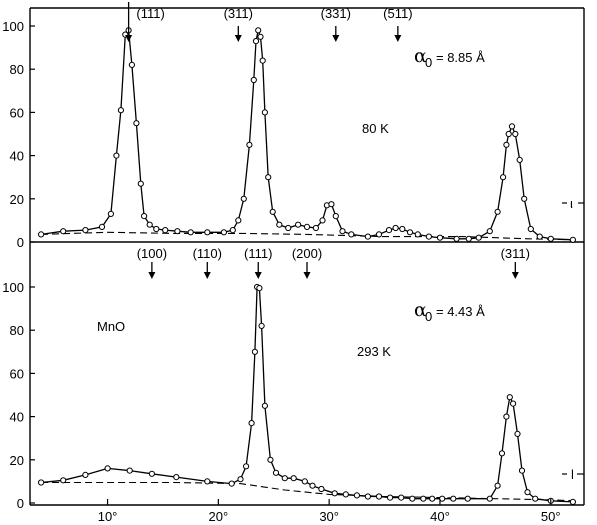 The height and width of the screenshot is (525, 597). What do you see at coordinates (307, 236) in the screenshot?
I see `panel-80k-background-line` at bounding box center [307, 236].